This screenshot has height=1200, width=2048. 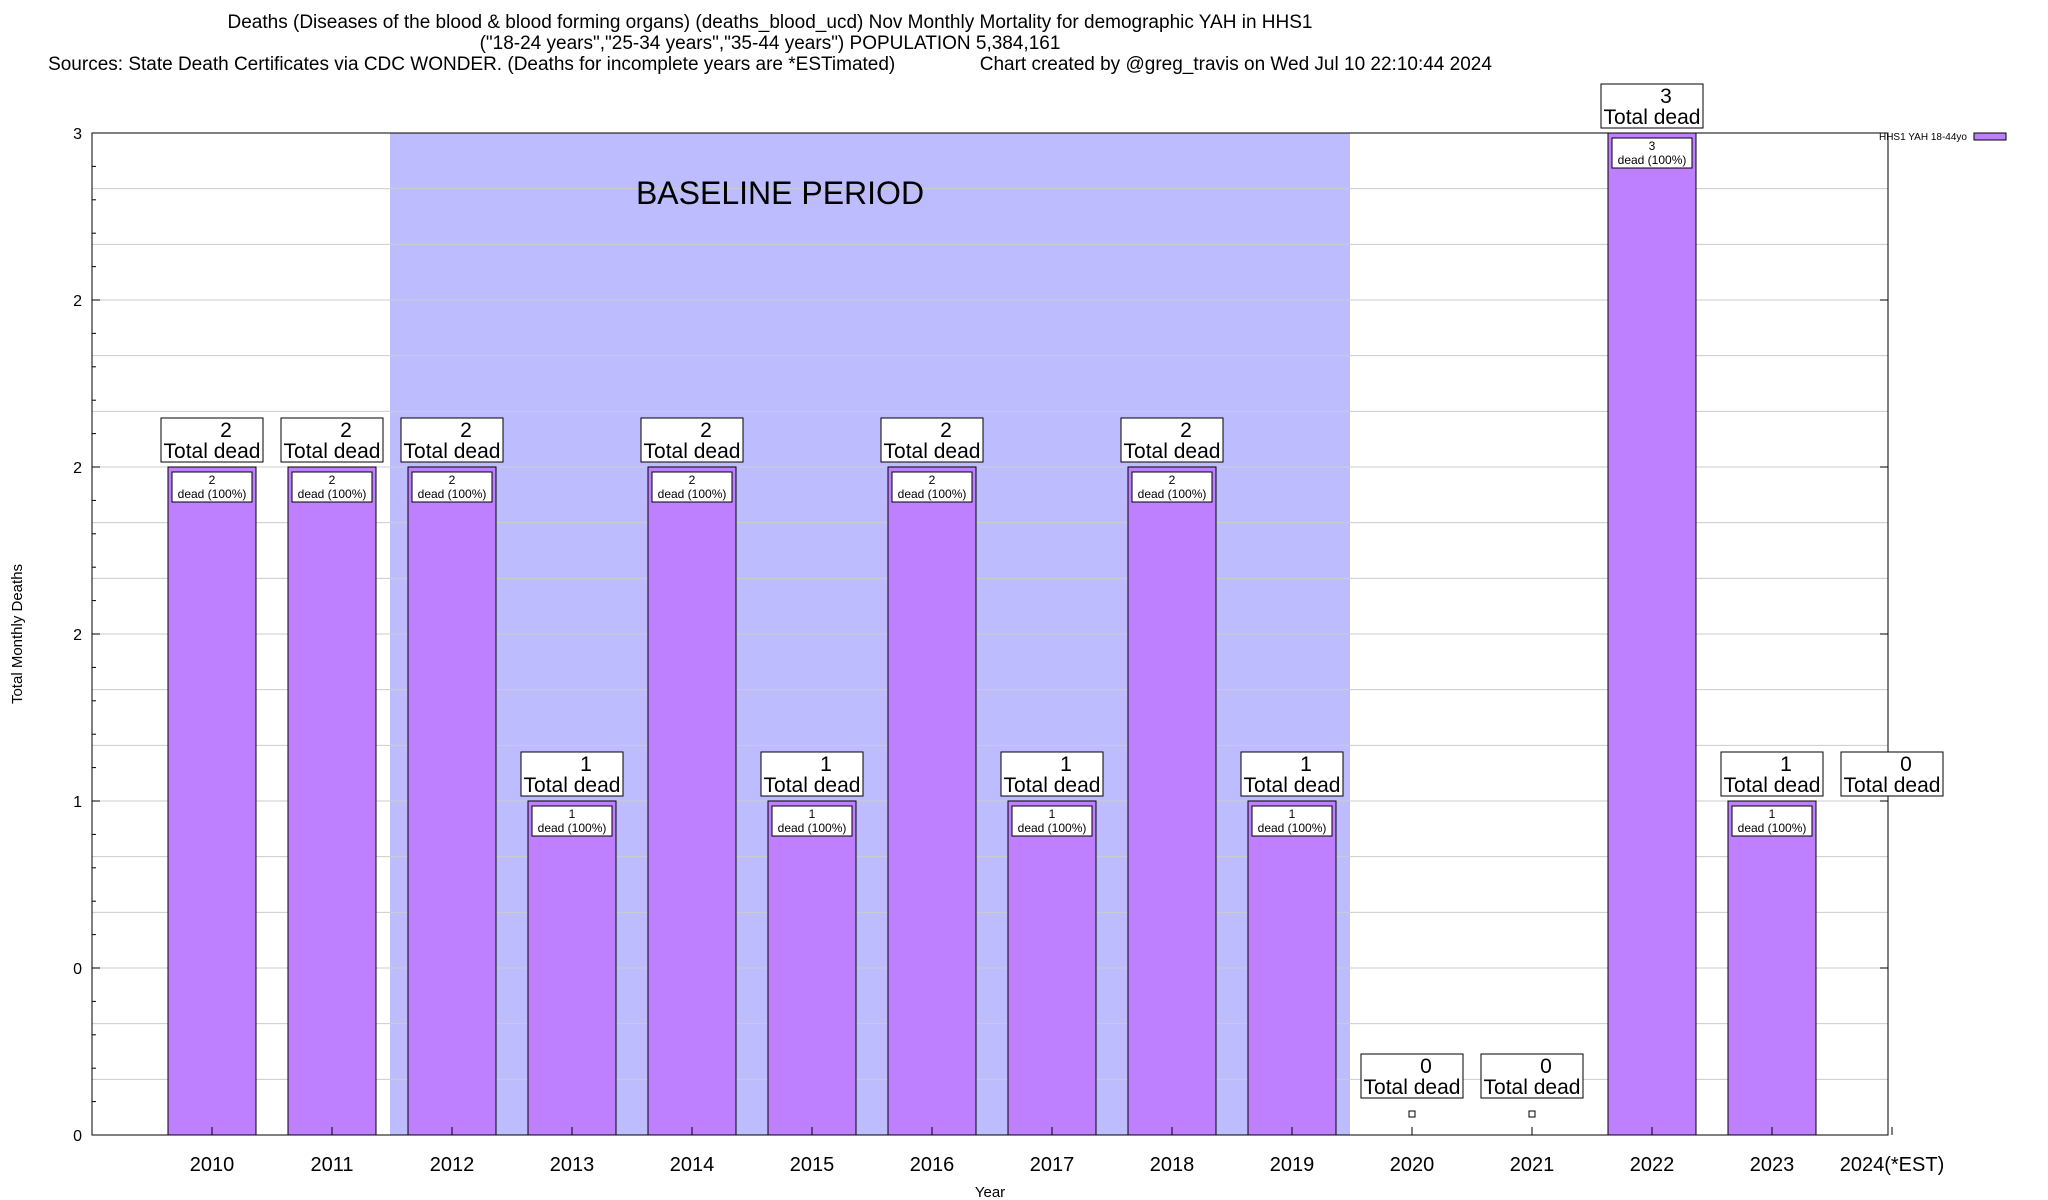 What do you see at coordinates (990, 1192) in the screenshot?
I see `x-axis-title: Year` at bounding box center [990, 1192].